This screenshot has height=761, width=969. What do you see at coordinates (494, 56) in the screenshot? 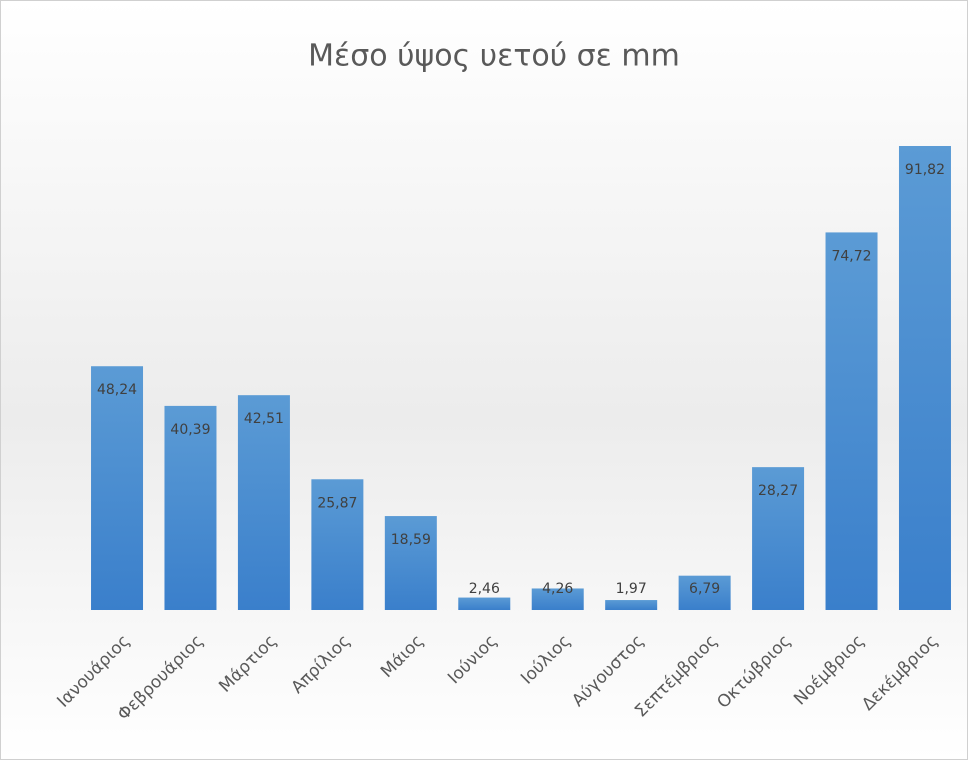
I see `chart-title: Μέσο ύψος υετού σε mm` at bounding box center [494, 56].